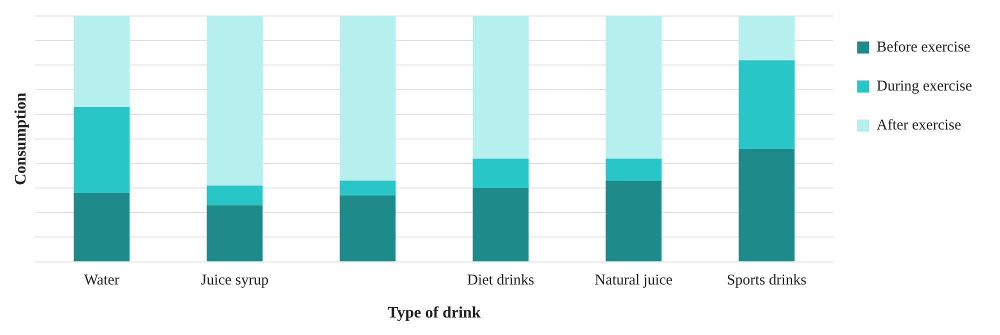 This screenshot has height=335, width=1000. I want to click on legend-label: After exercise, so click(919, 125).